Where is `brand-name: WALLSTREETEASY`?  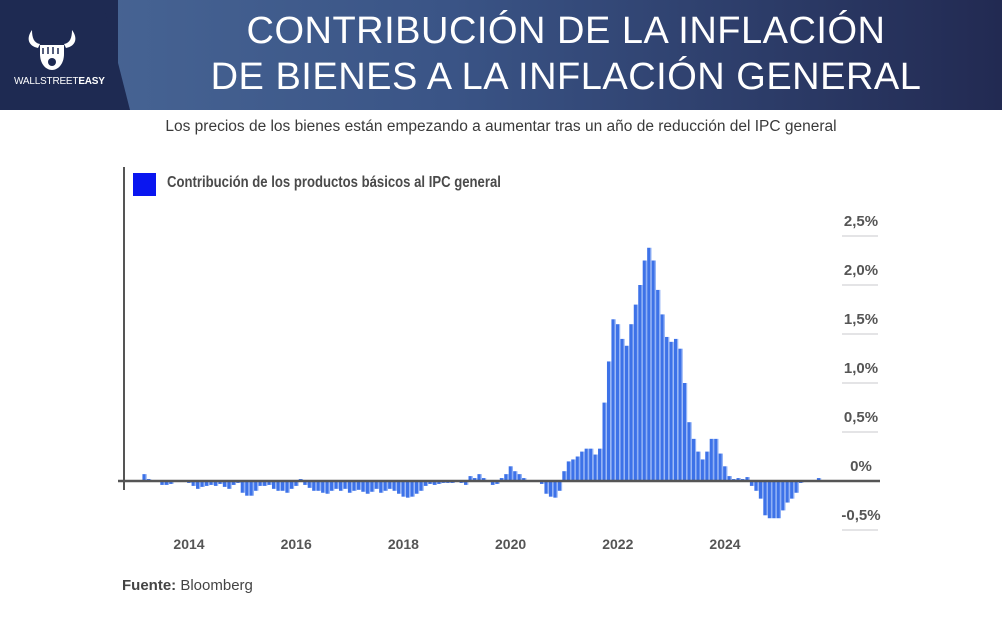
brand-name: WALLSTREETEASY is located at coordinates (59, 81).